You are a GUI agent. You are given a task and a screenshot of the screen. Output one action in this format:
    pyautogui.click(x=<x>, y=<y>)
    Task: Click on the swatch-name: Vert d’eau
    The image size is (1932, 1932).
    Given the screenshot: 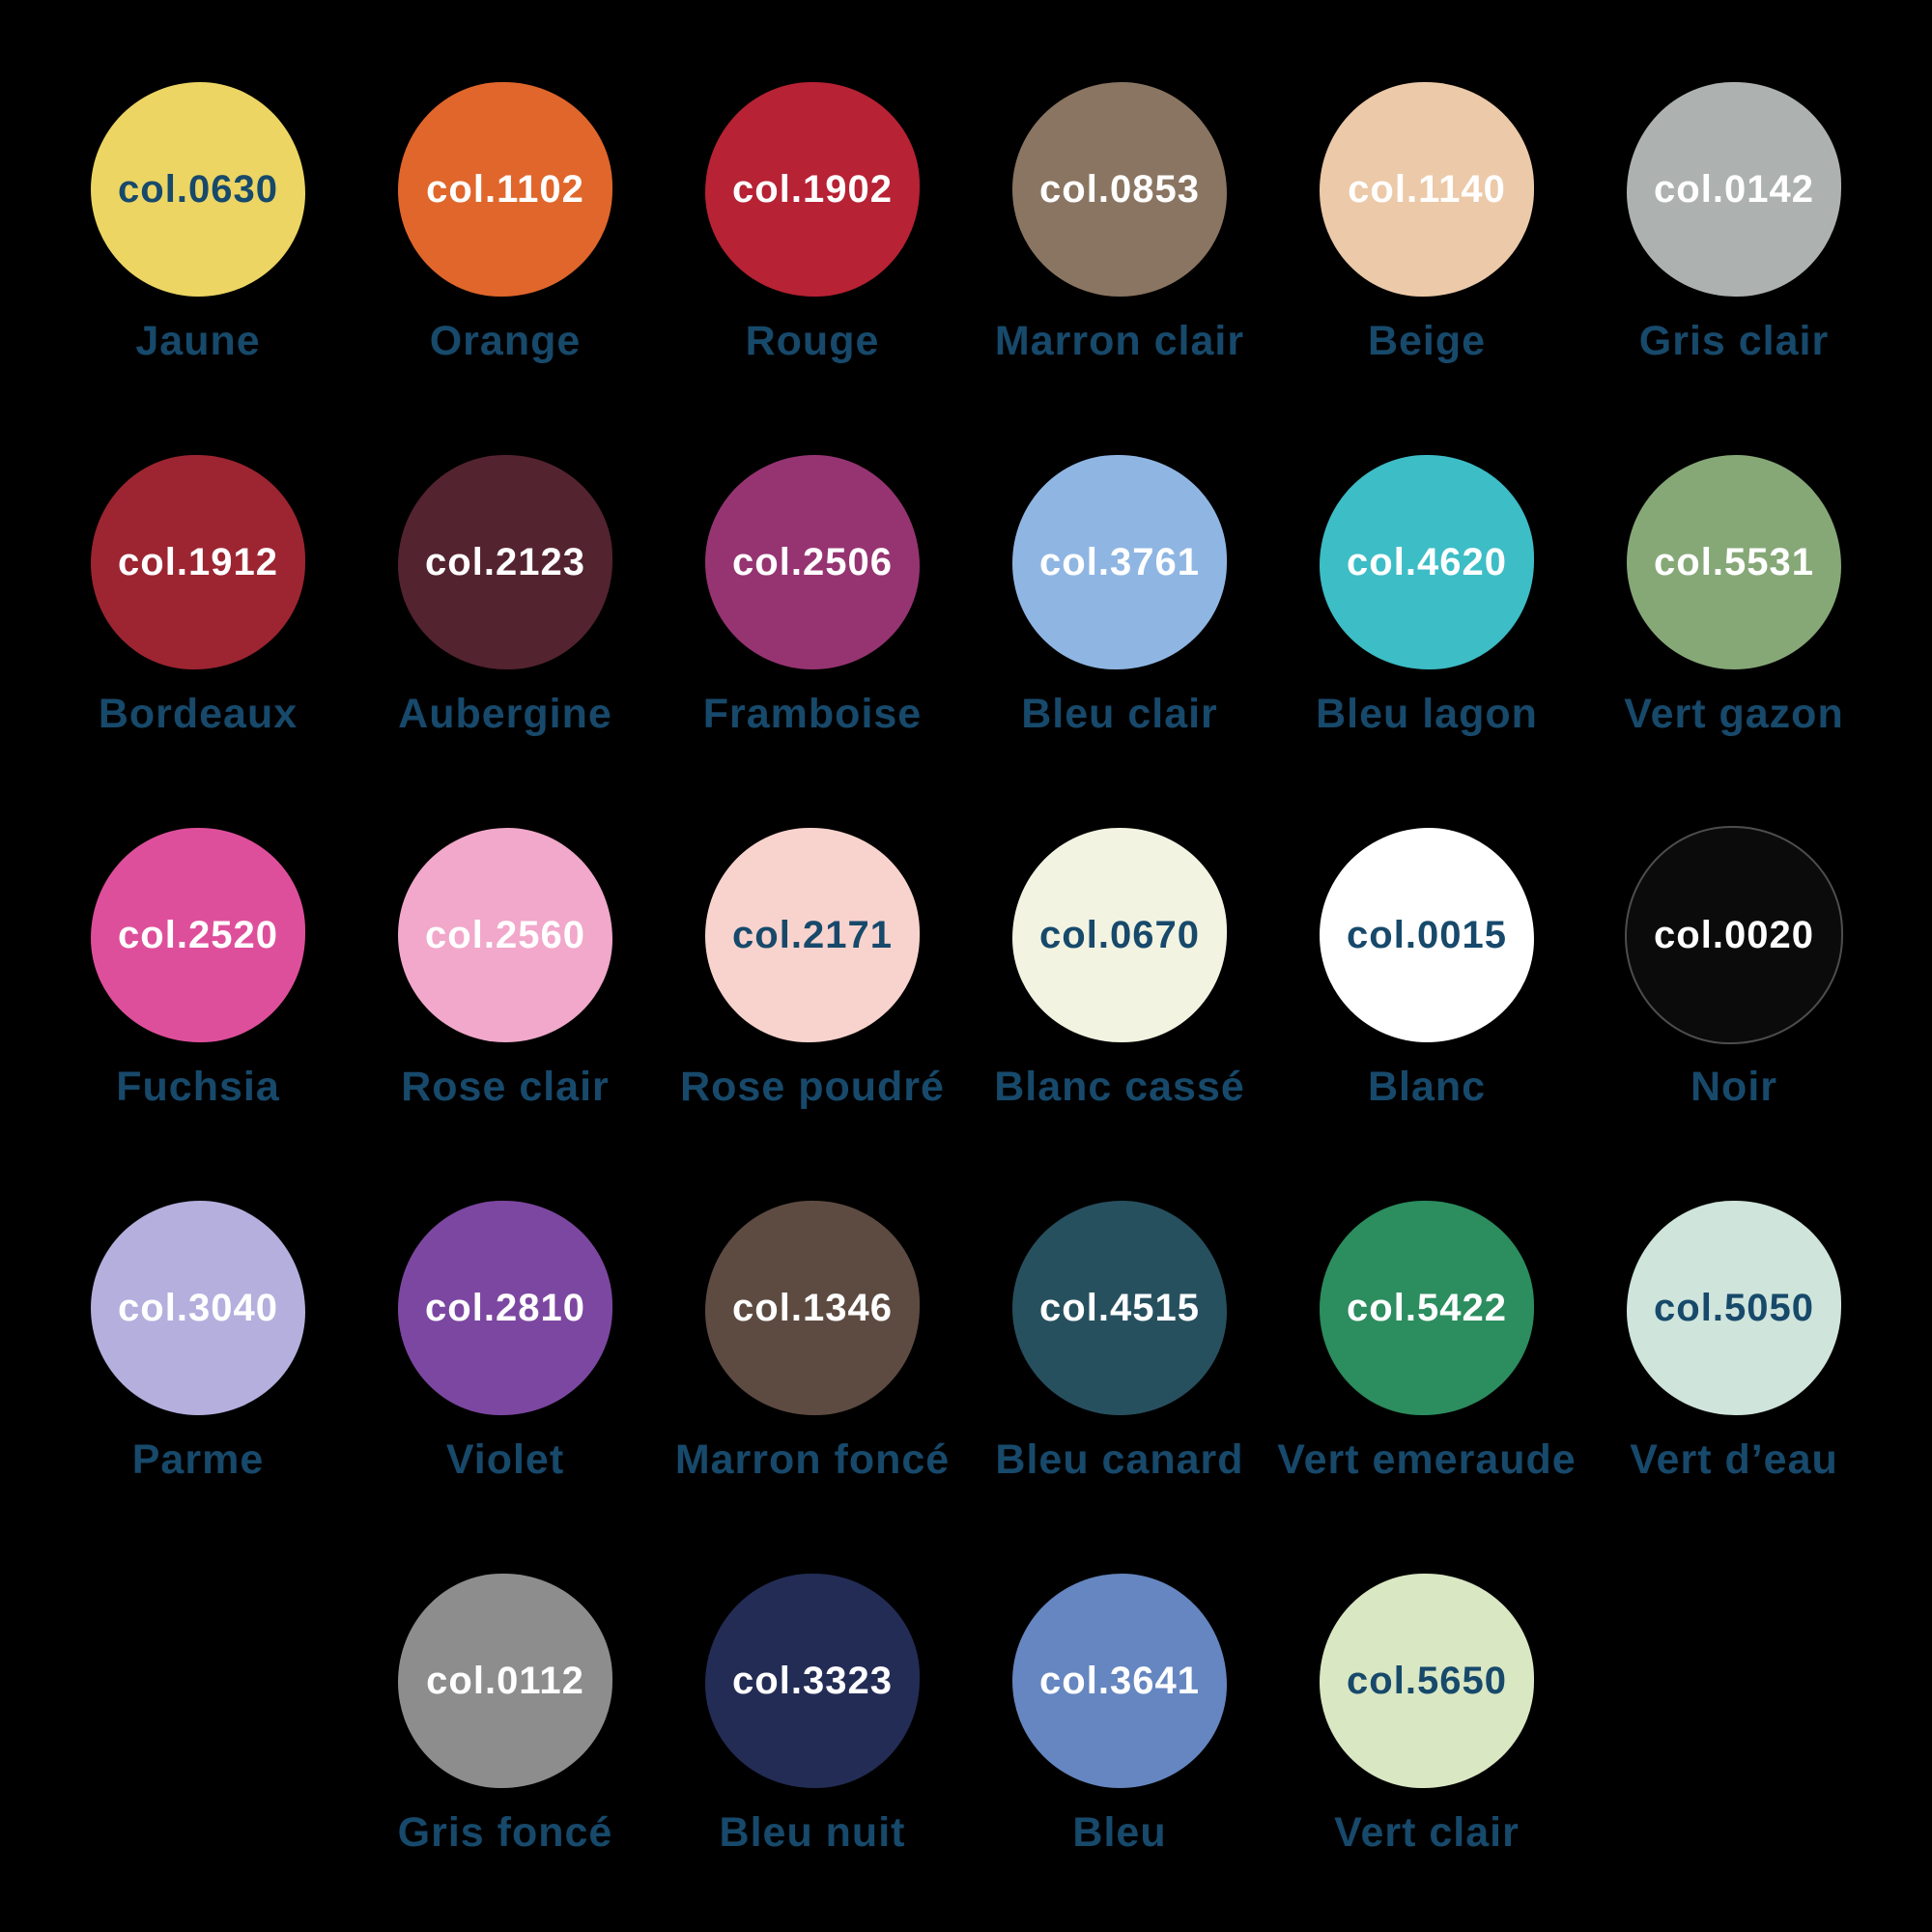 What is the action you would take?
    pyautogui.click(x=1734, y=1459)
    